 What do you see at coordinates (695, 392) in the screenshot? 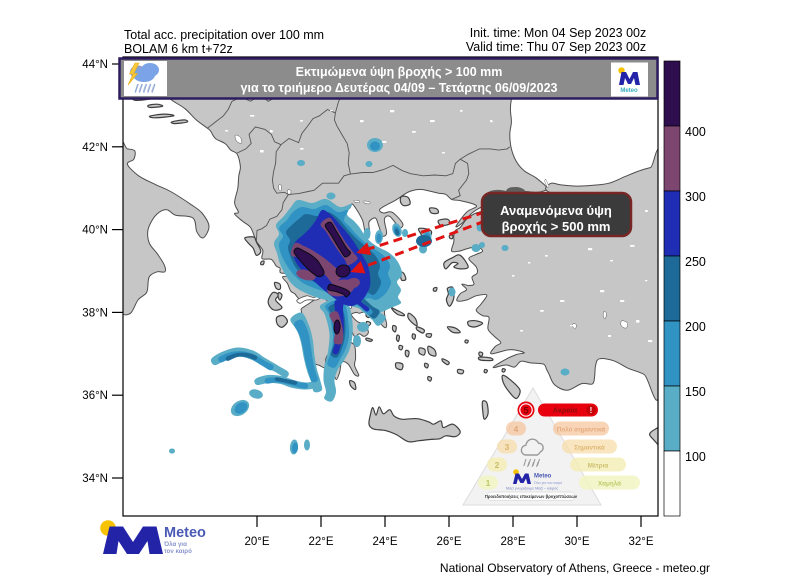
I see `svg-text: 150` at bounding box center [695, 392].